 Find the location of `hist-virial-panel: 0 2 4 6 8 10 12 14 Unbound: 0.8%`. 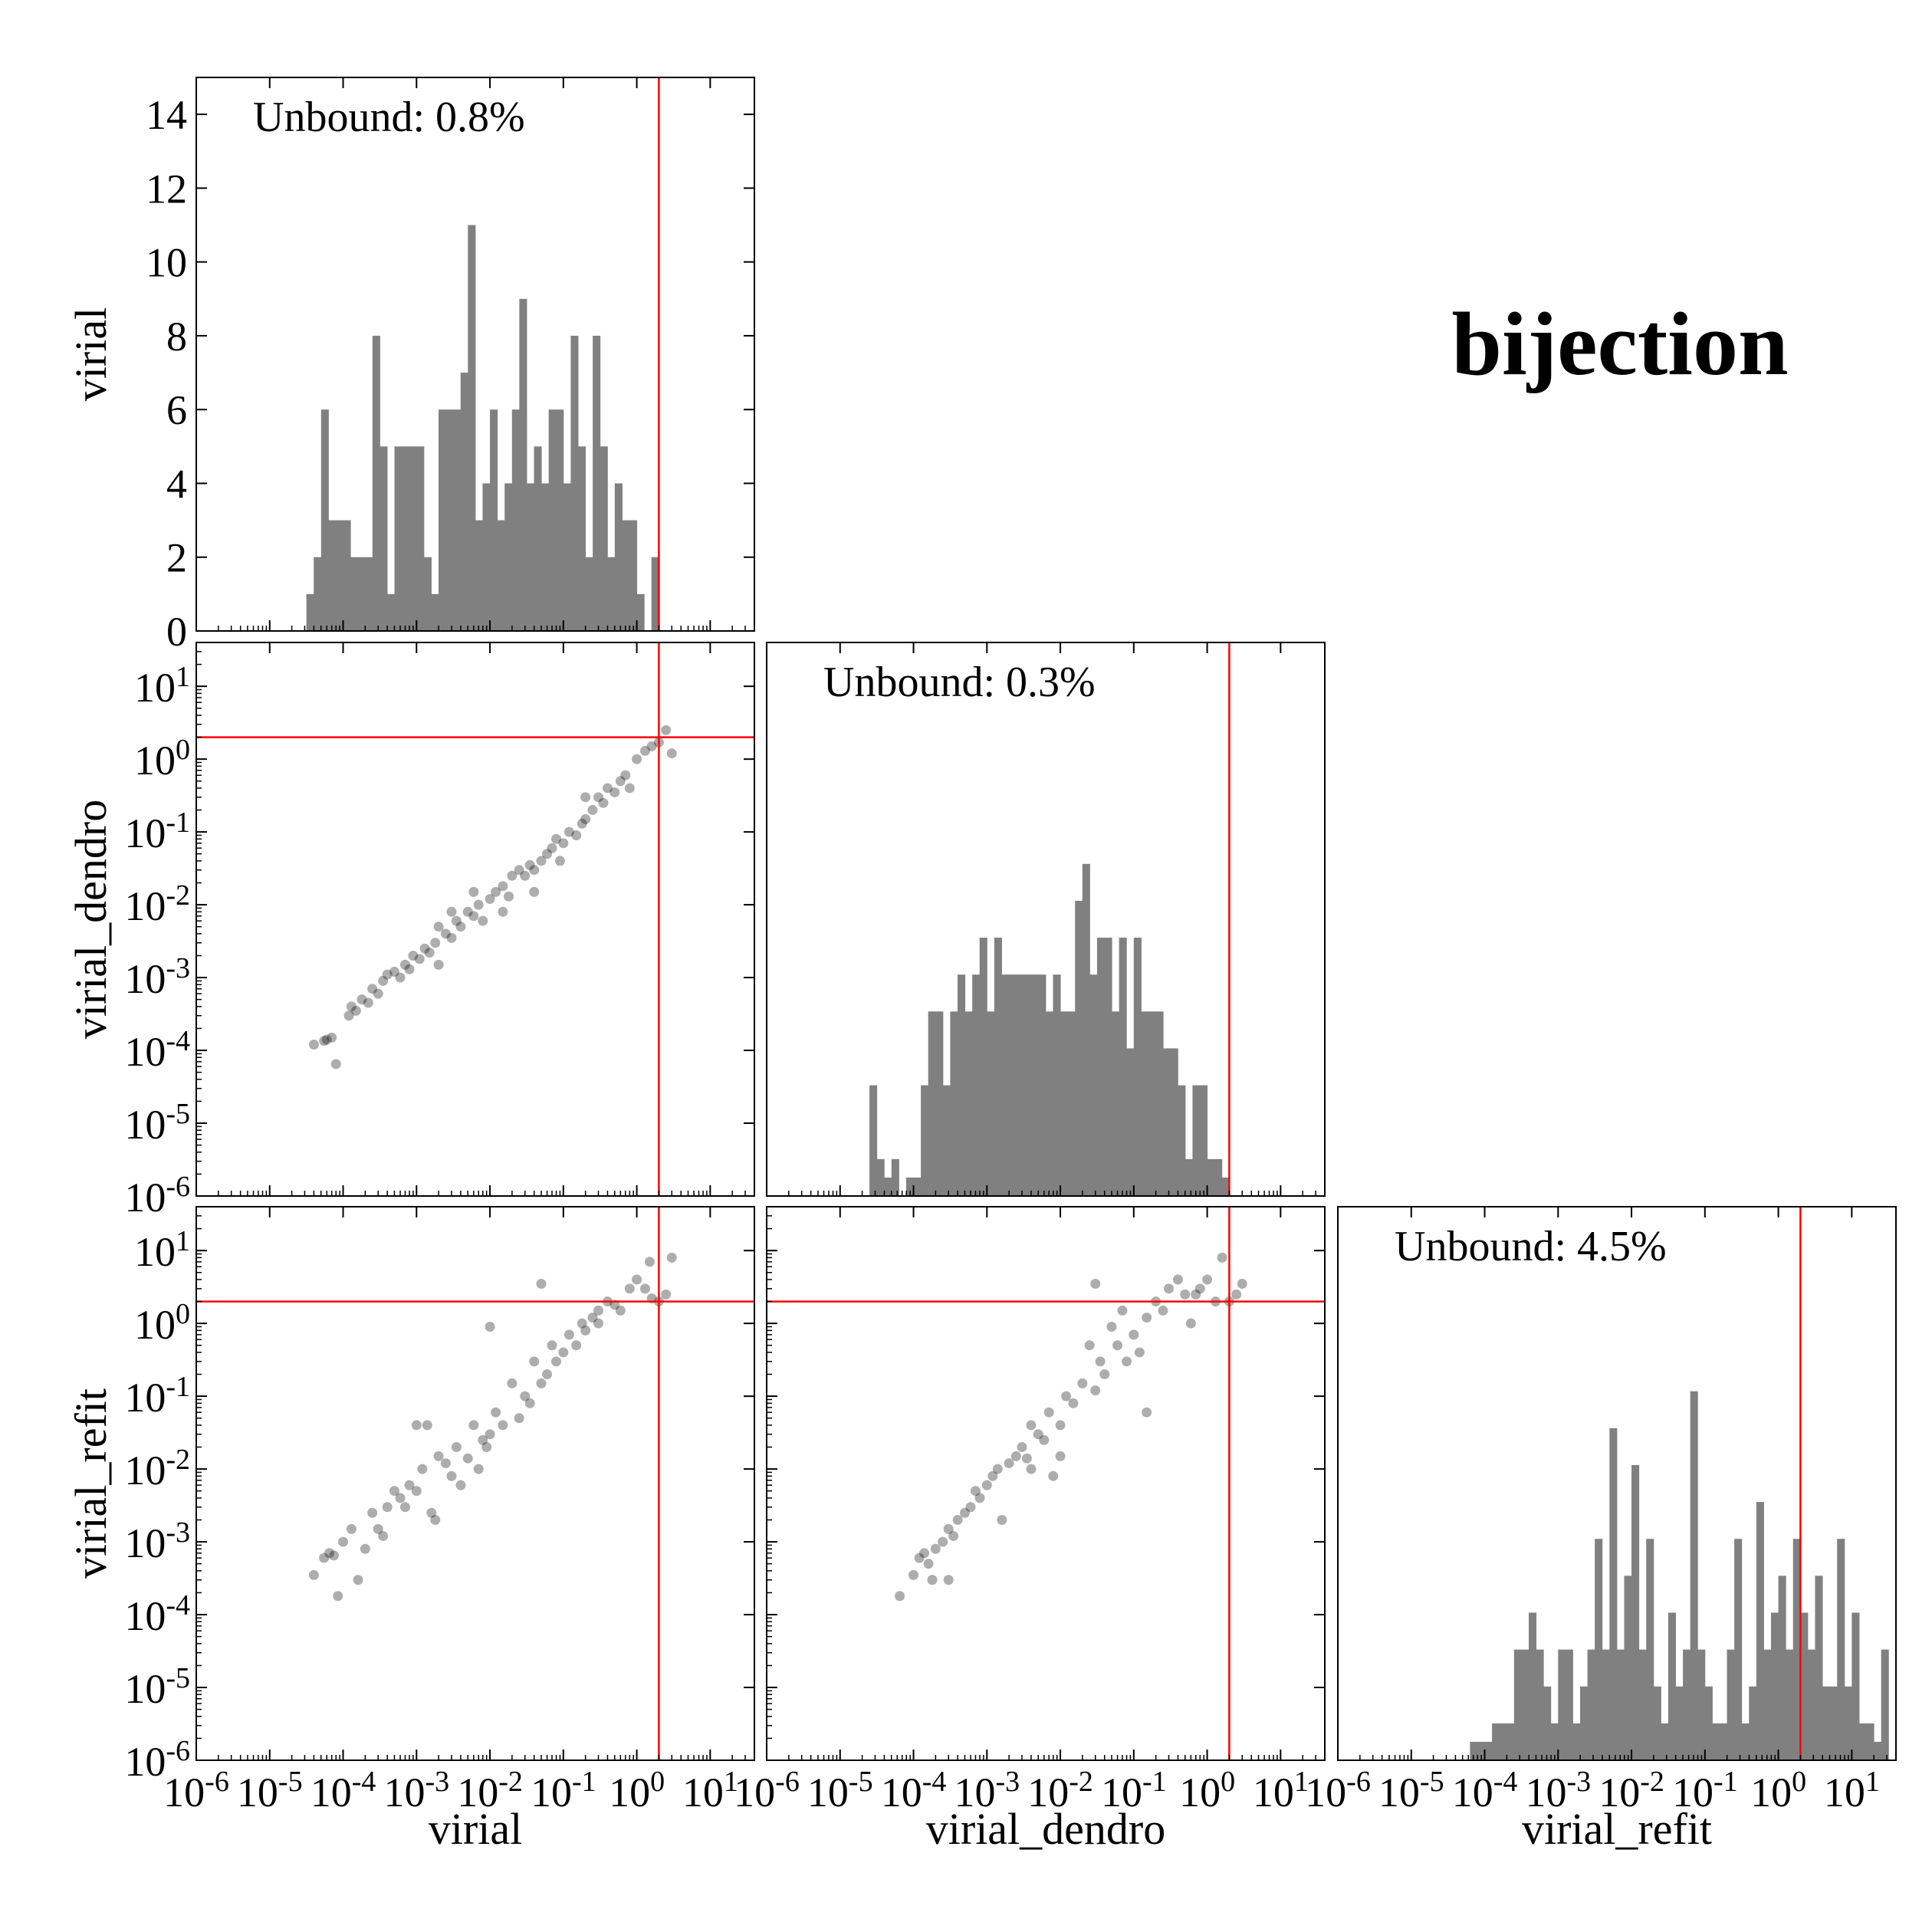

hist-virial-panel: 0 2 4 6 8 10 12 14 Unbound: 0.8% is located at coordinates (450, 366).